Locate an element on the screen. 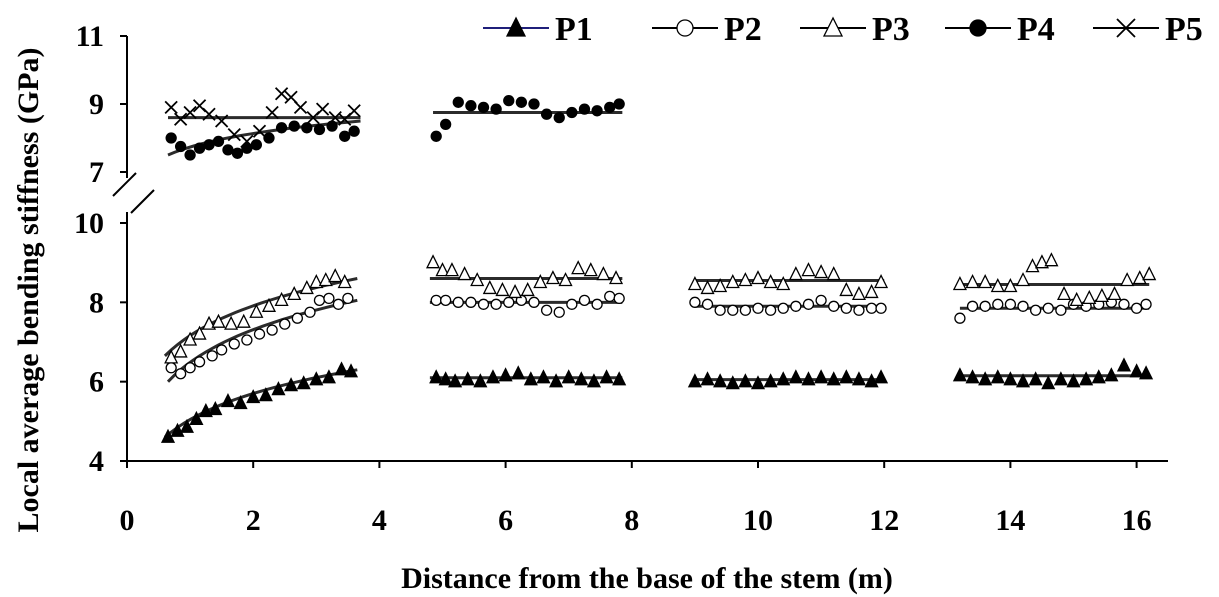 Image resolution: width=1219 pixels, height=597 pixels. y-axis-title: Local average bending stiffness (GPa) is located at coordinates (28, 290).